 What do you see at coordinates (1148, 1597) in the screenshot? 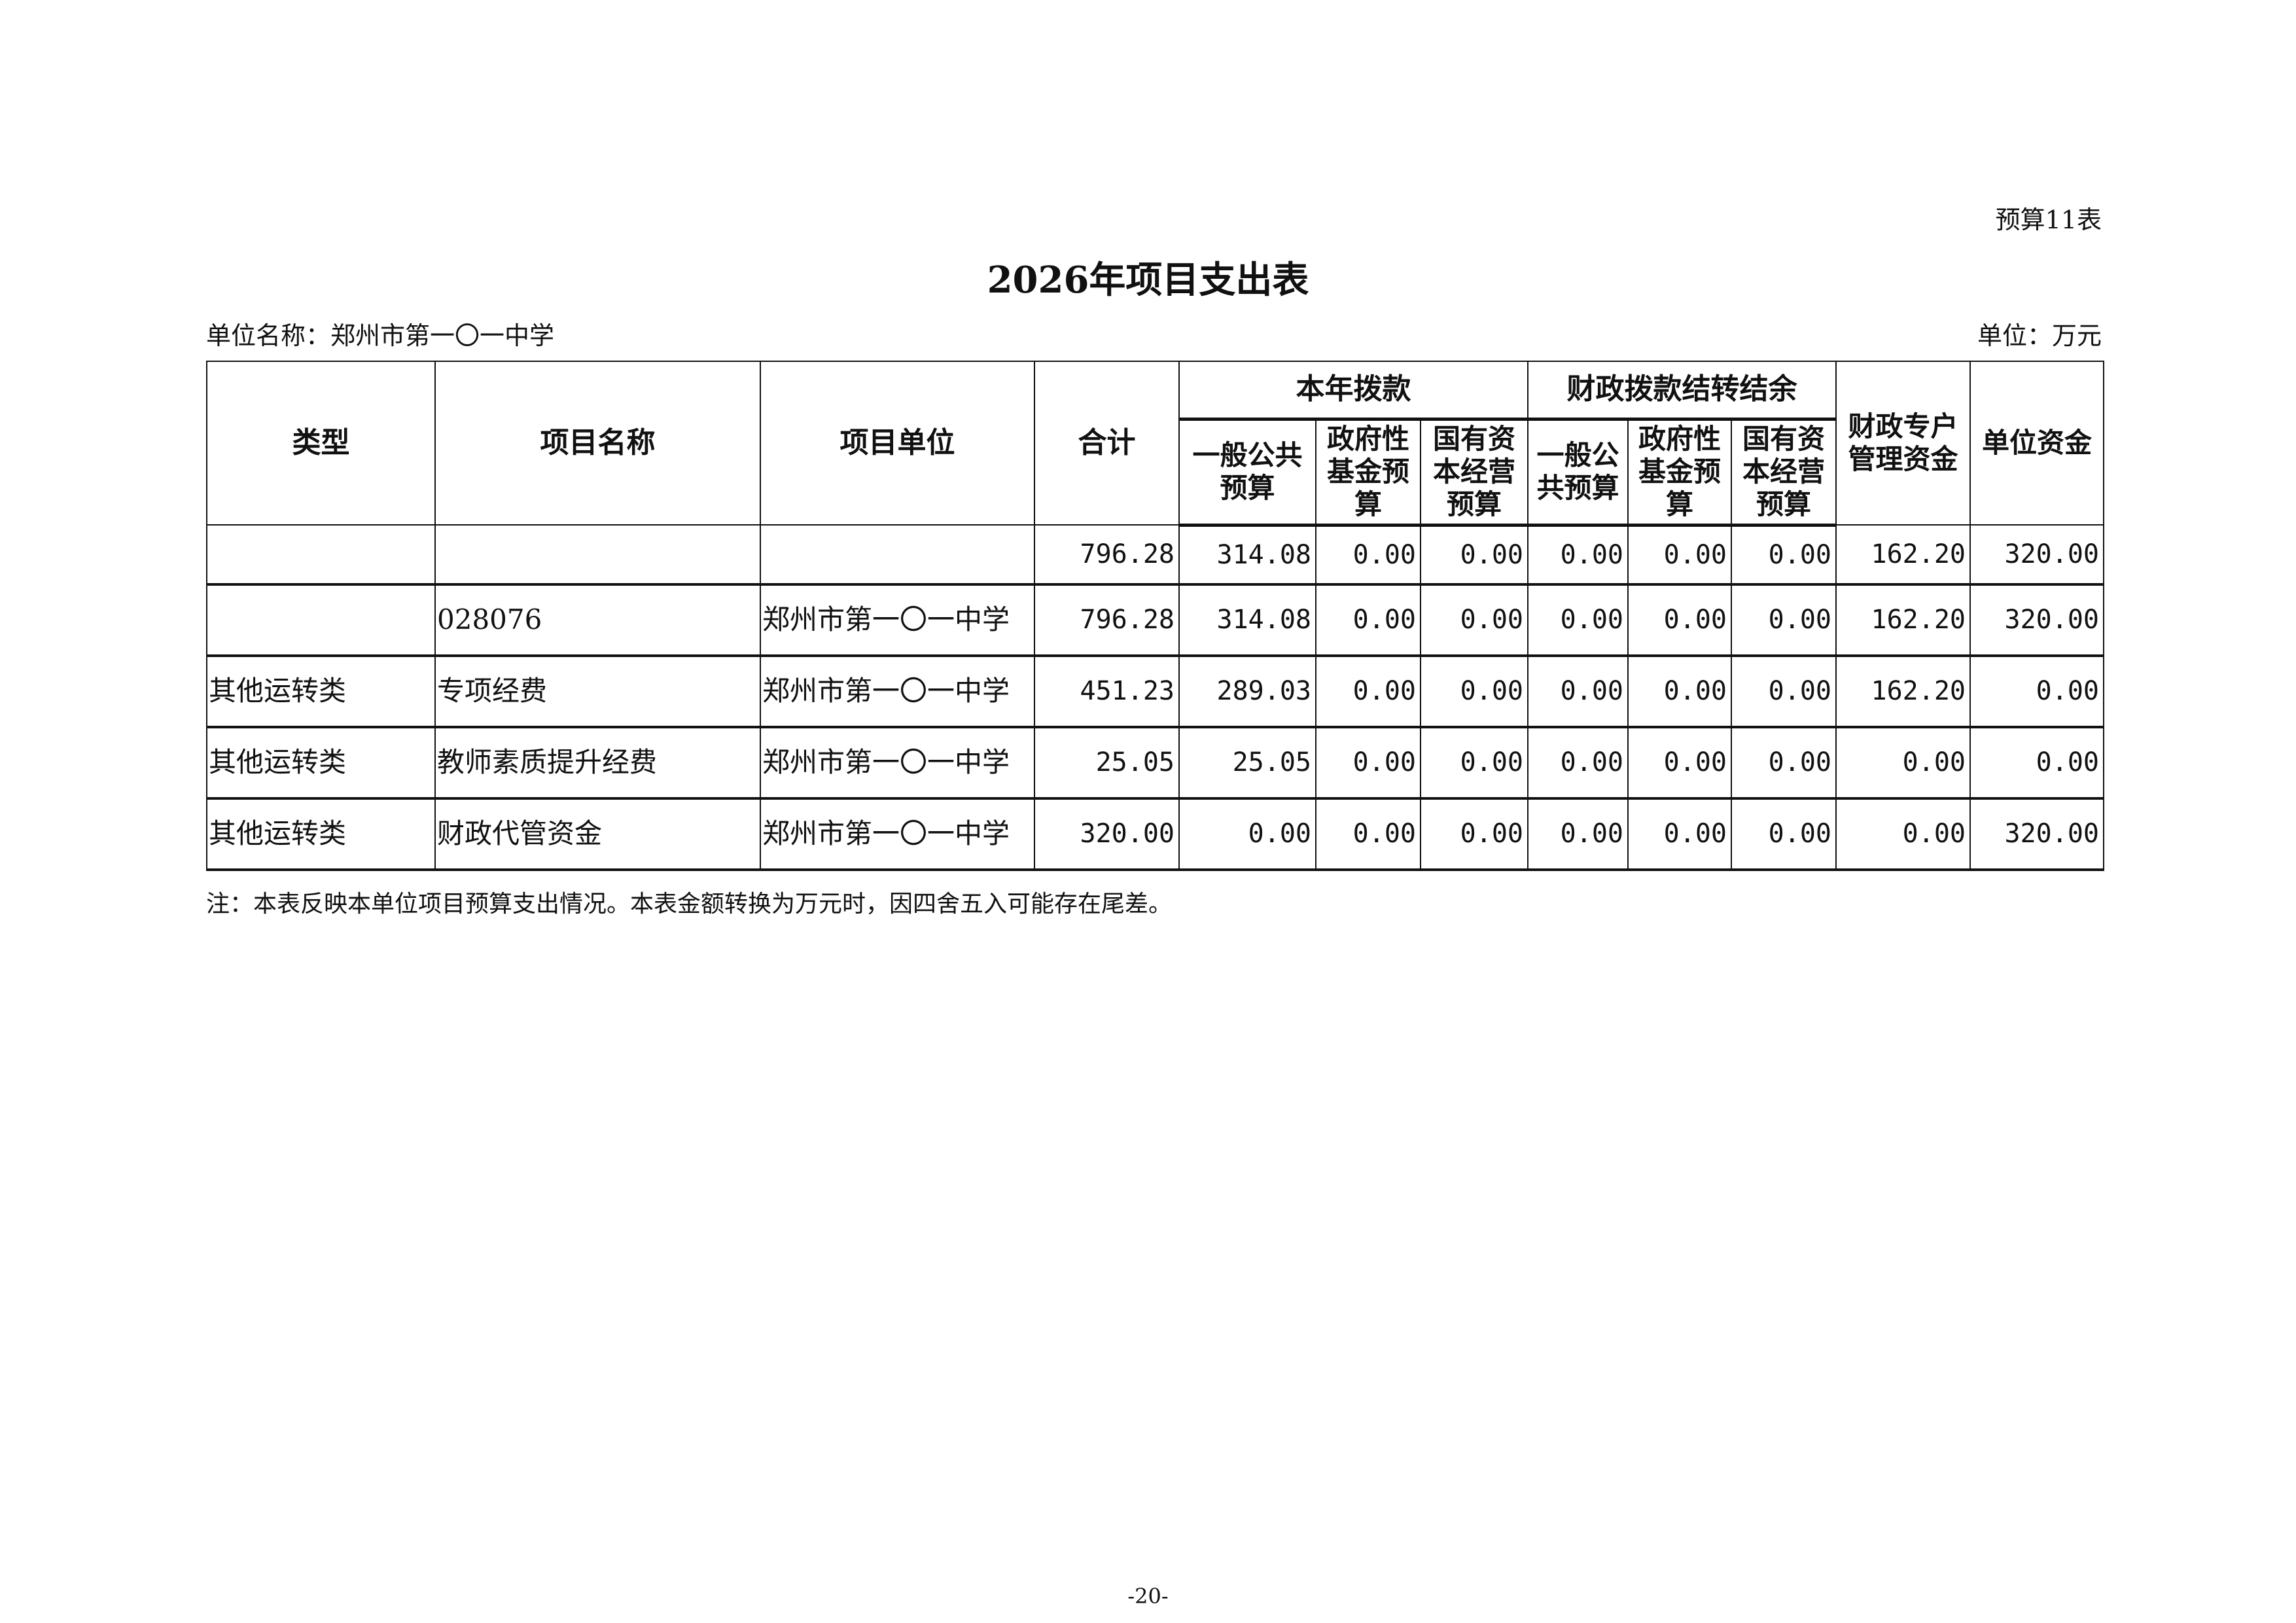
I see `page-number: -20-` at bounding box center [1148, 1597].